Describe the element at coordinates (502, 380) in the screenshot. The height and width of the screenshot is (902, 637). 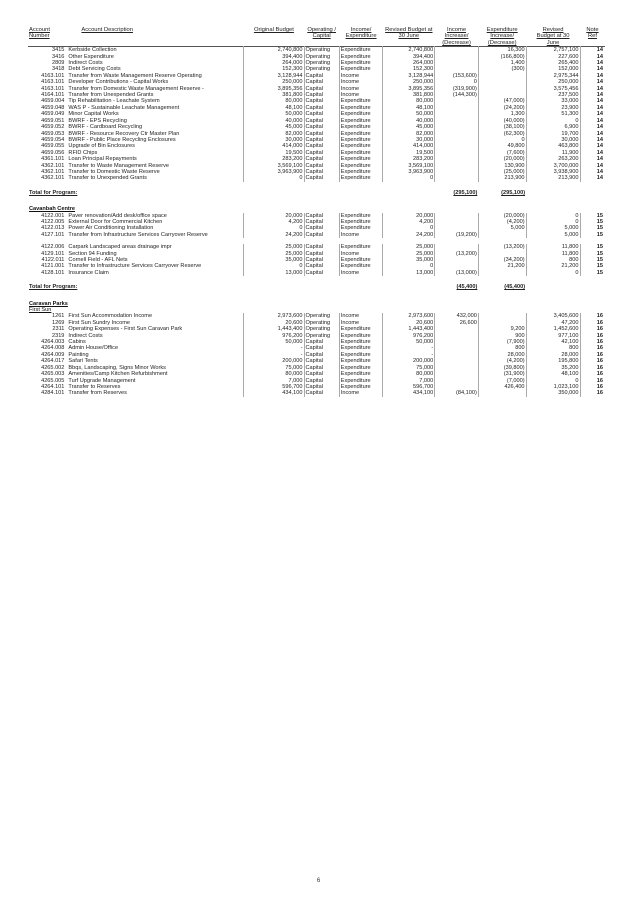
I see `expenditure-change: (7,000)` at that location.